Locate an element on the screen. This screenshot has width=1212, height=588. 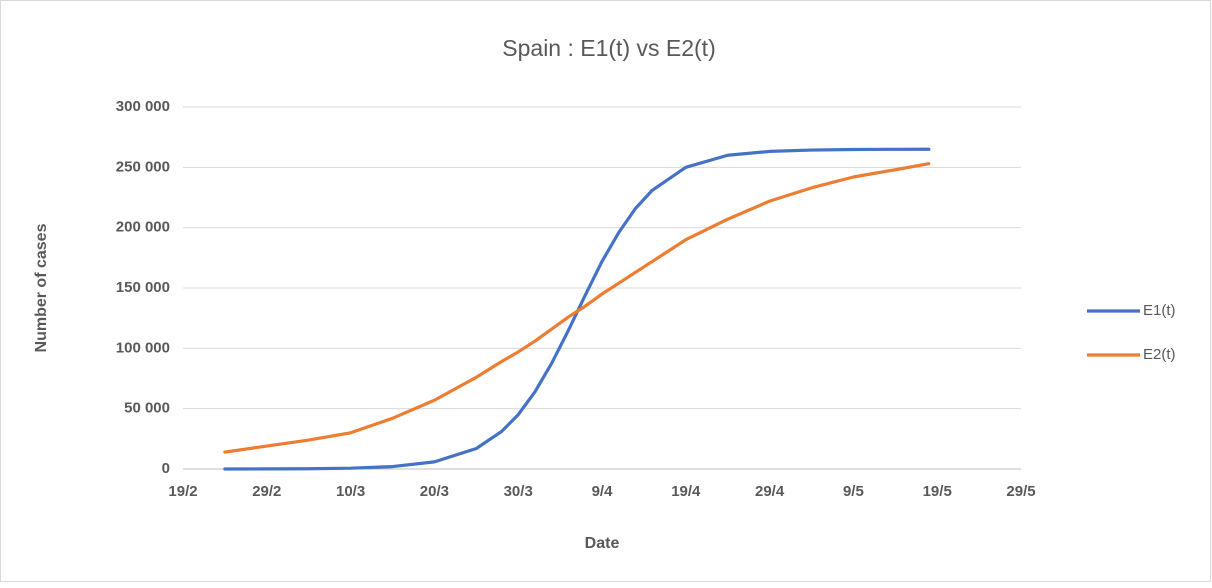
y-tick-label: 50 000 is located at coordinates (147, 408).